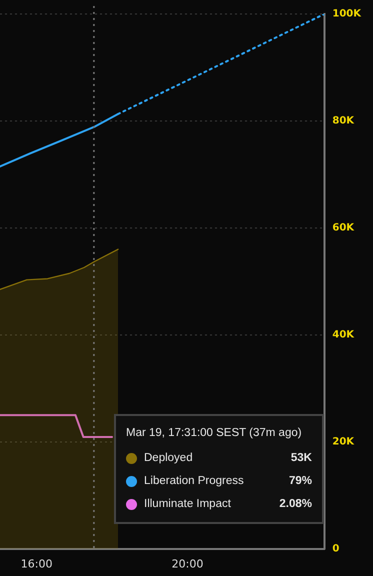 This screenshot has height=576, width=373. I want to click on x-tick-label: 20:00, so click(188, 563).